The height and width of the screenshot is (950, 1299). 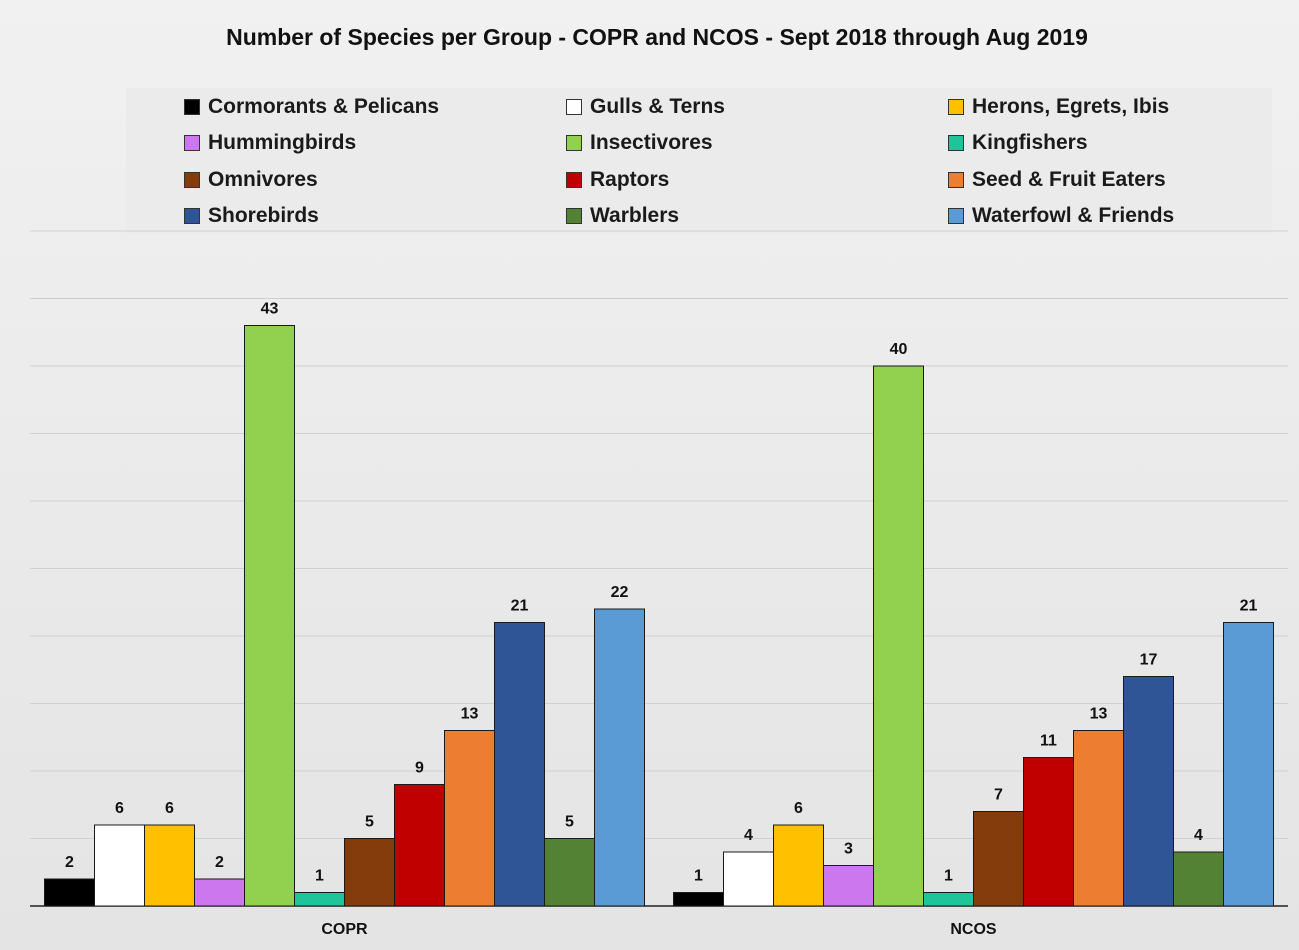 I want to click on legend-item-raptors: Raptors, so click(x=617, y=180).